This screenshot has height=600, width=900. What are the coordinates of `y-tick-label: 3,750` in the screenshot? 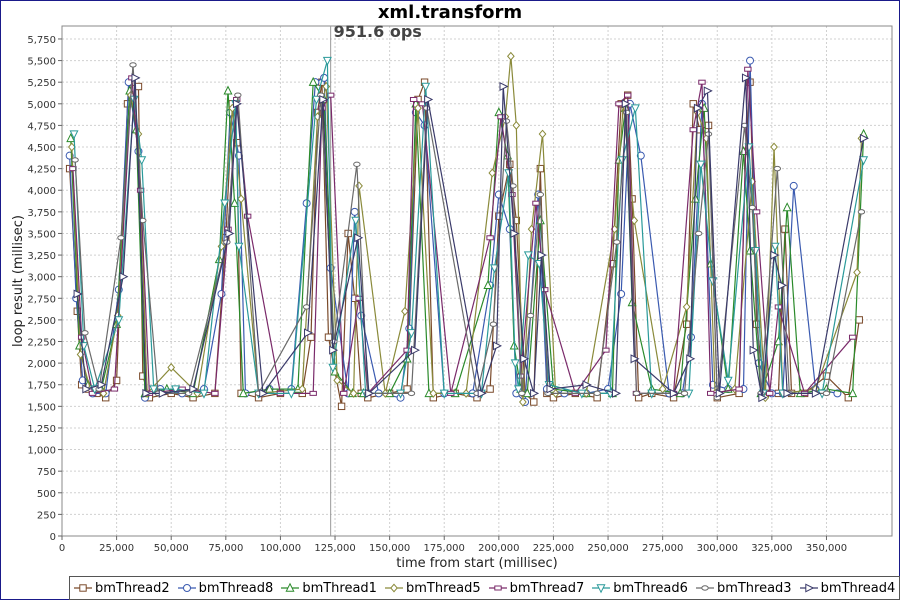 It's located at (41, 213).